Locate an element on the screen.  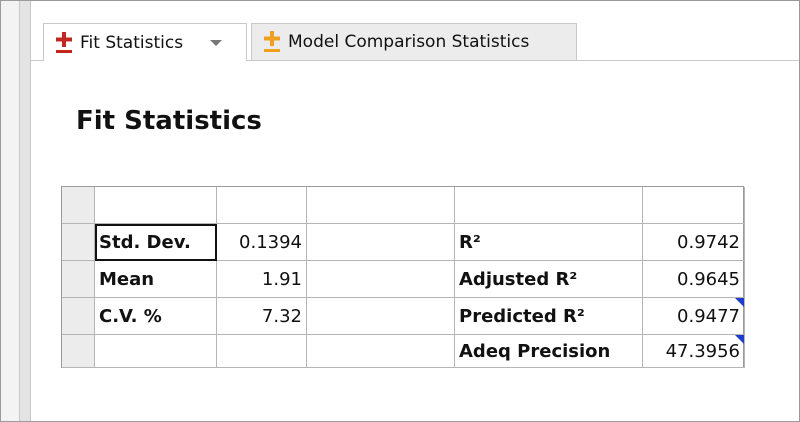
stat-name: Adeq Precision is located at coordinates (549, 351).